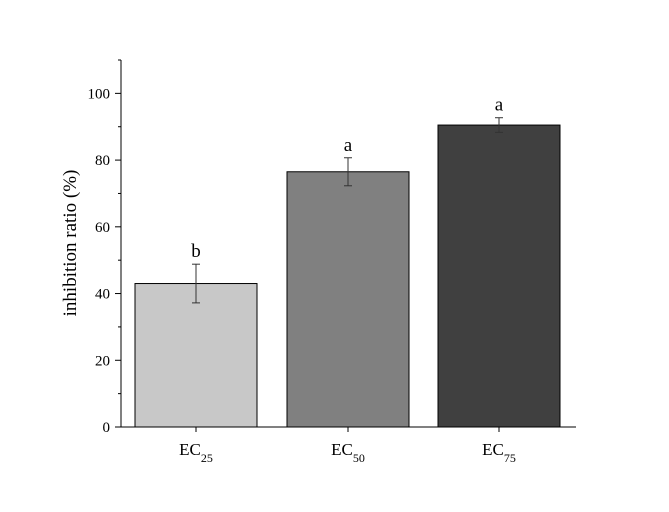 Image resolution: width=669 pixels, height=512 pixels. Describe the element at coordinates (348, 452) in the screenshot. I see `x-tick-label-1: EC50` at that location.